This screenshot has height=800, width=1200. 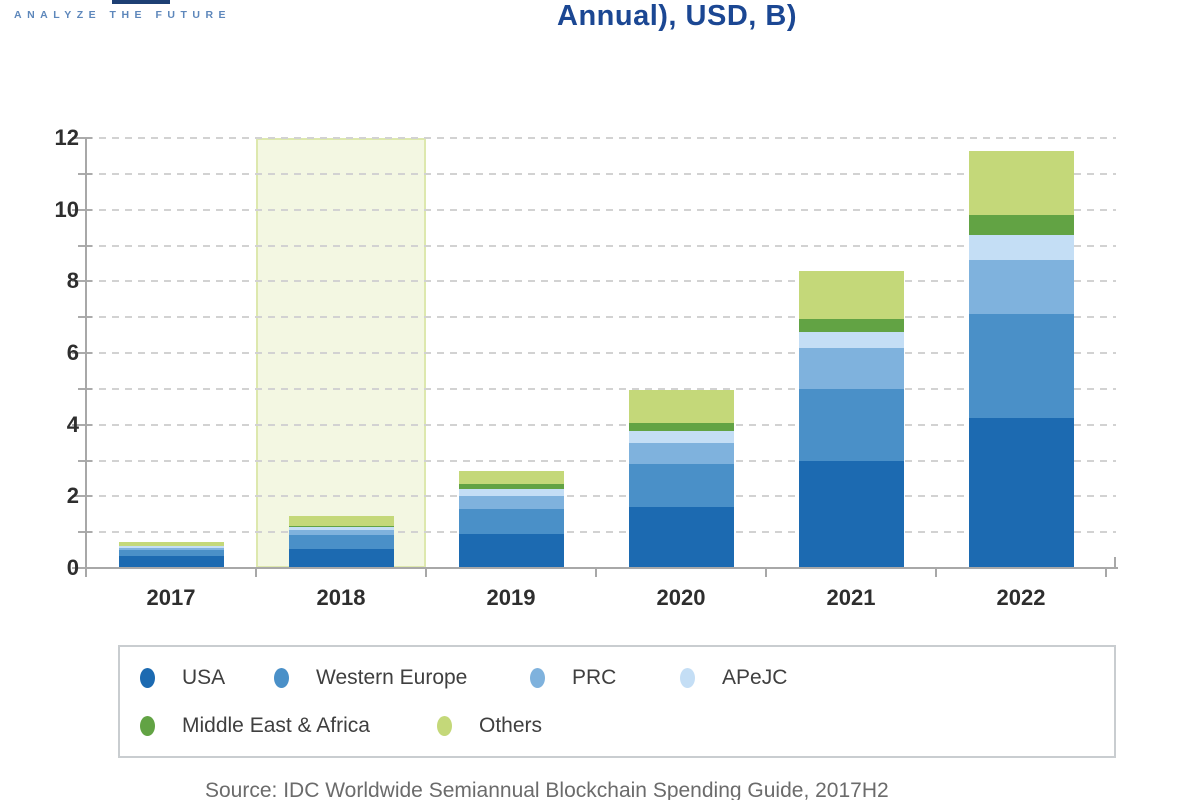 I want to click on gridline-y1, so click(x=601, y=532).